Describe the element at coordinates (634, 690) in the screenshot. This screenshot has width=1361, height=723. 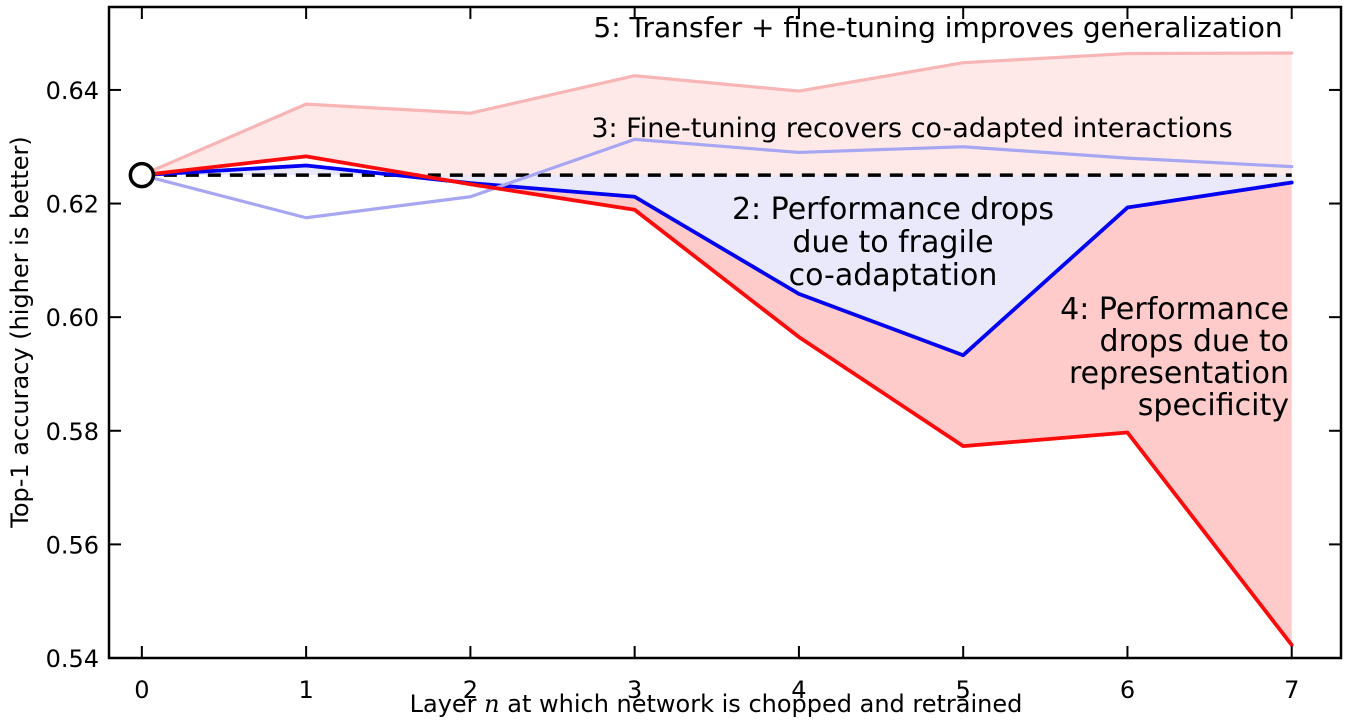
I see `x-tick-label: 3` at that location.